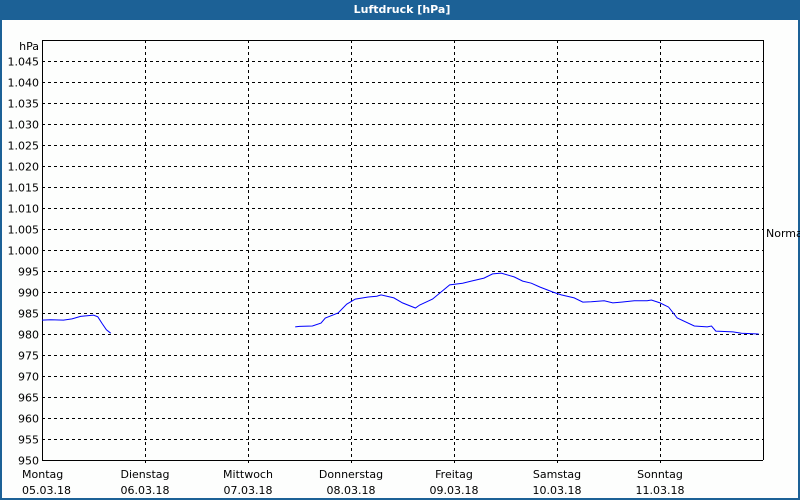  What do you see at coordinates (28, 440) in the screenshot?
I see `y-tick-label: 955` at bounding box center [28, 440].